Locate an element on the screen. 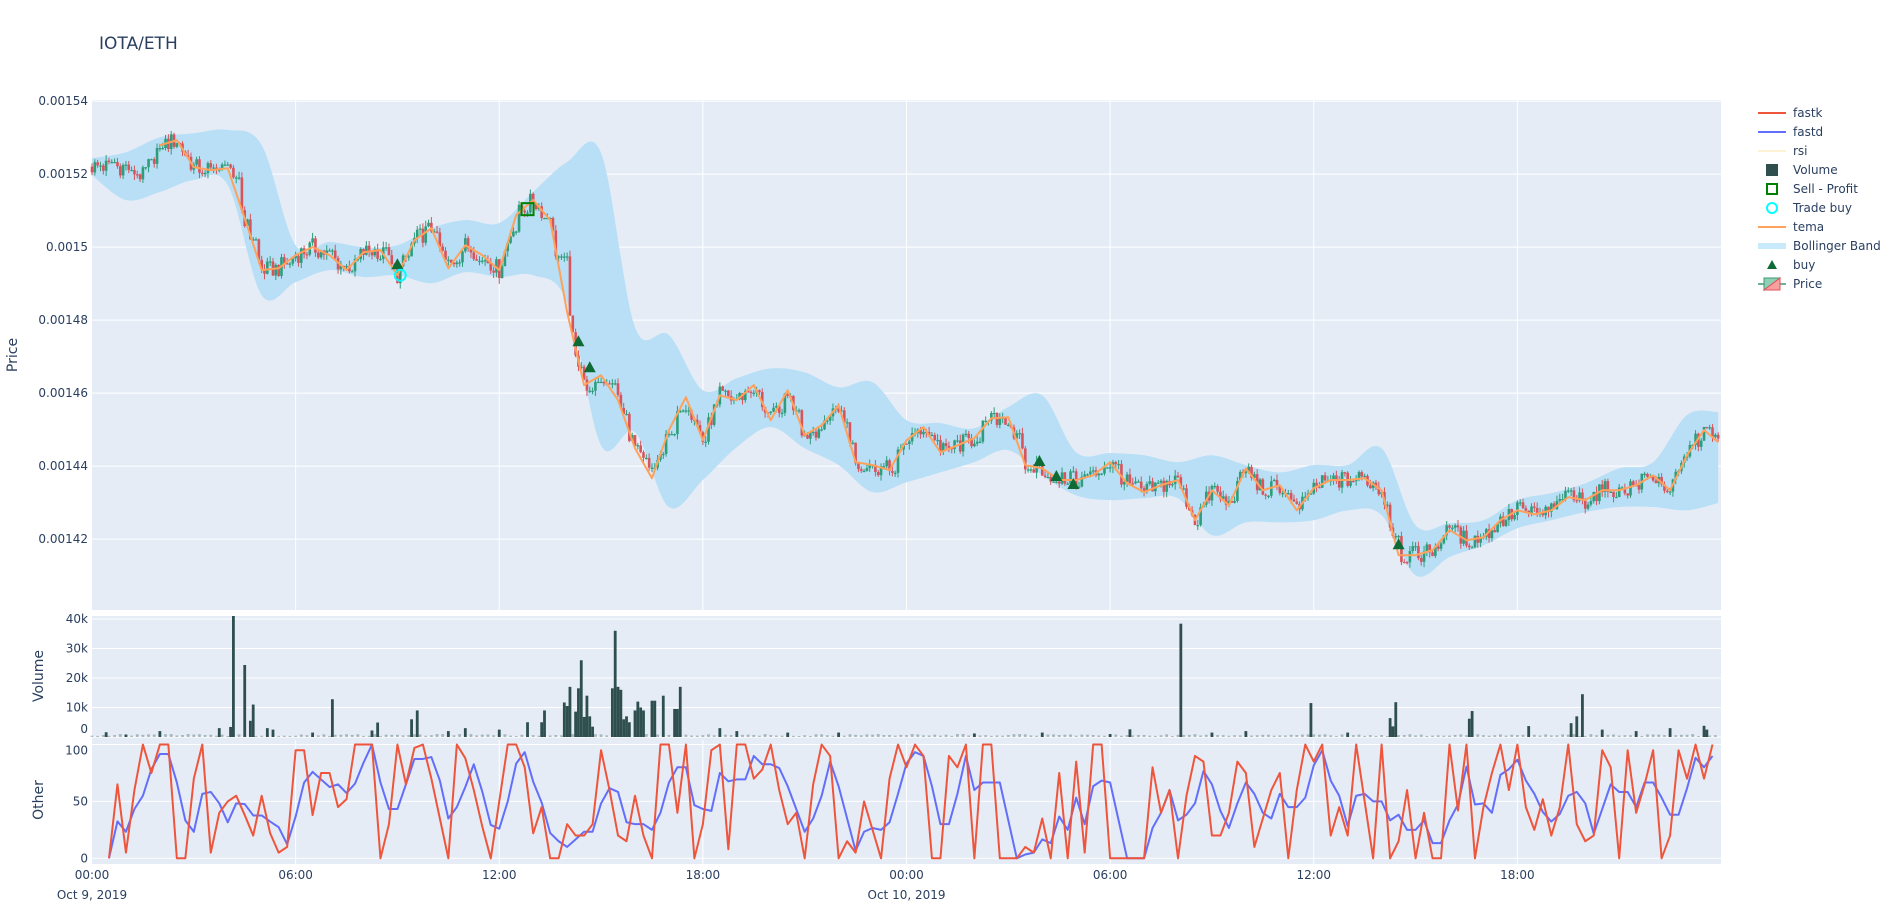 The width and height of the screenshot is (1888, 909). legend-item-trade-buy: Trade buy is located at coordinates (1809, 208).